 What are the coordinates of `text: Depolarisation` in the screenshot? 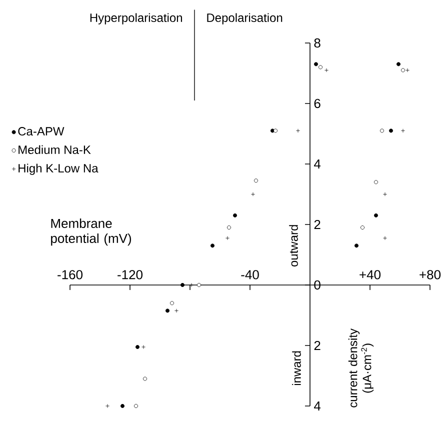 It's located at (244, 18).